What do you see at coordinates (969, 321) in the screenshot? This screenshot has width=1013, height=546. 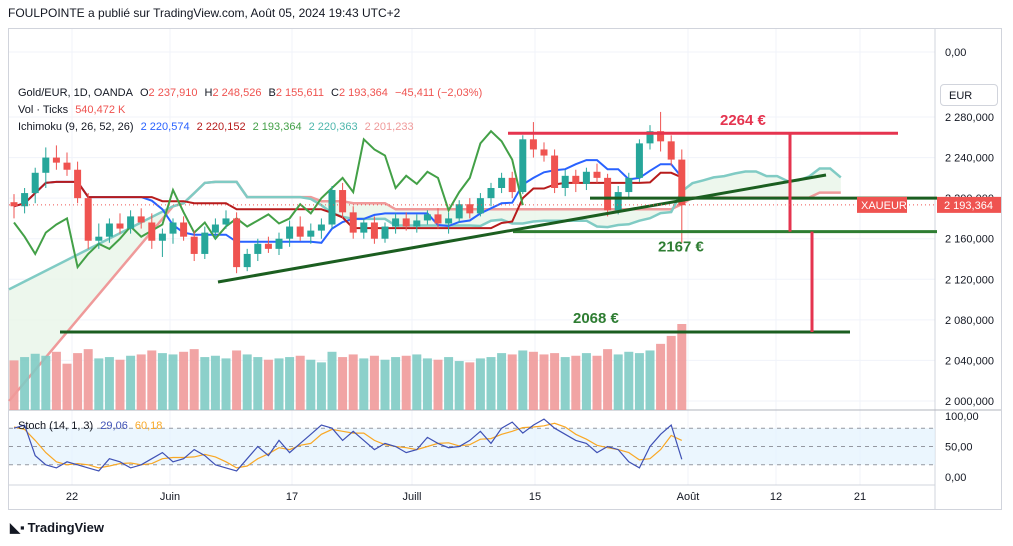 I see `y-tick-label: 2 080,000` at bounding box center [969, 321].